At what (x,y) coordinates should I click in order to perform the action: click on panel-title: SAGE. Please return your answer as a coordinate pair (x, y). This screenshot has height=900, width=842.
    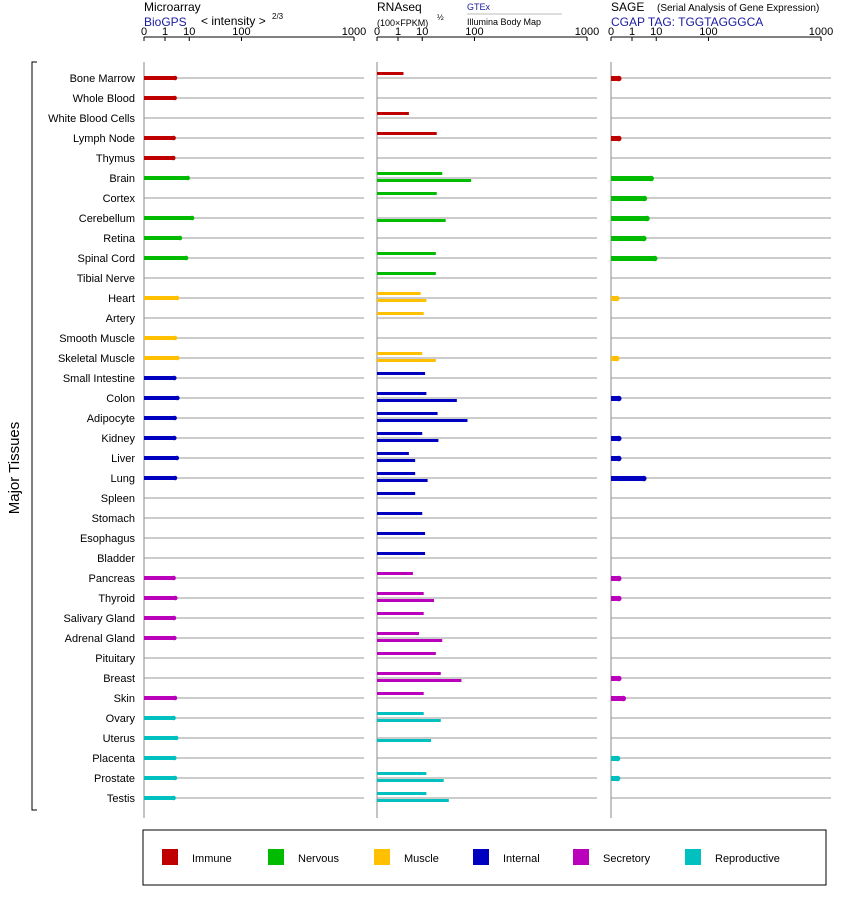
    Looking at the image, I should click on (627, 7).